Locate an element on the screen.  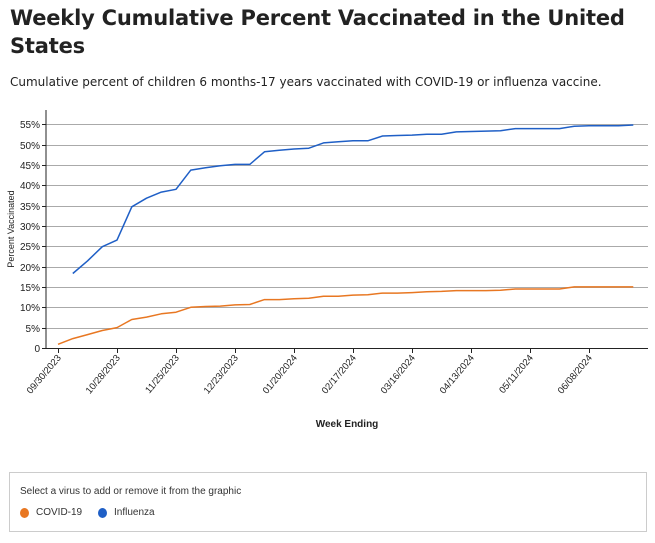
y-tick-label: 0 is located at coordinates (37, 349).